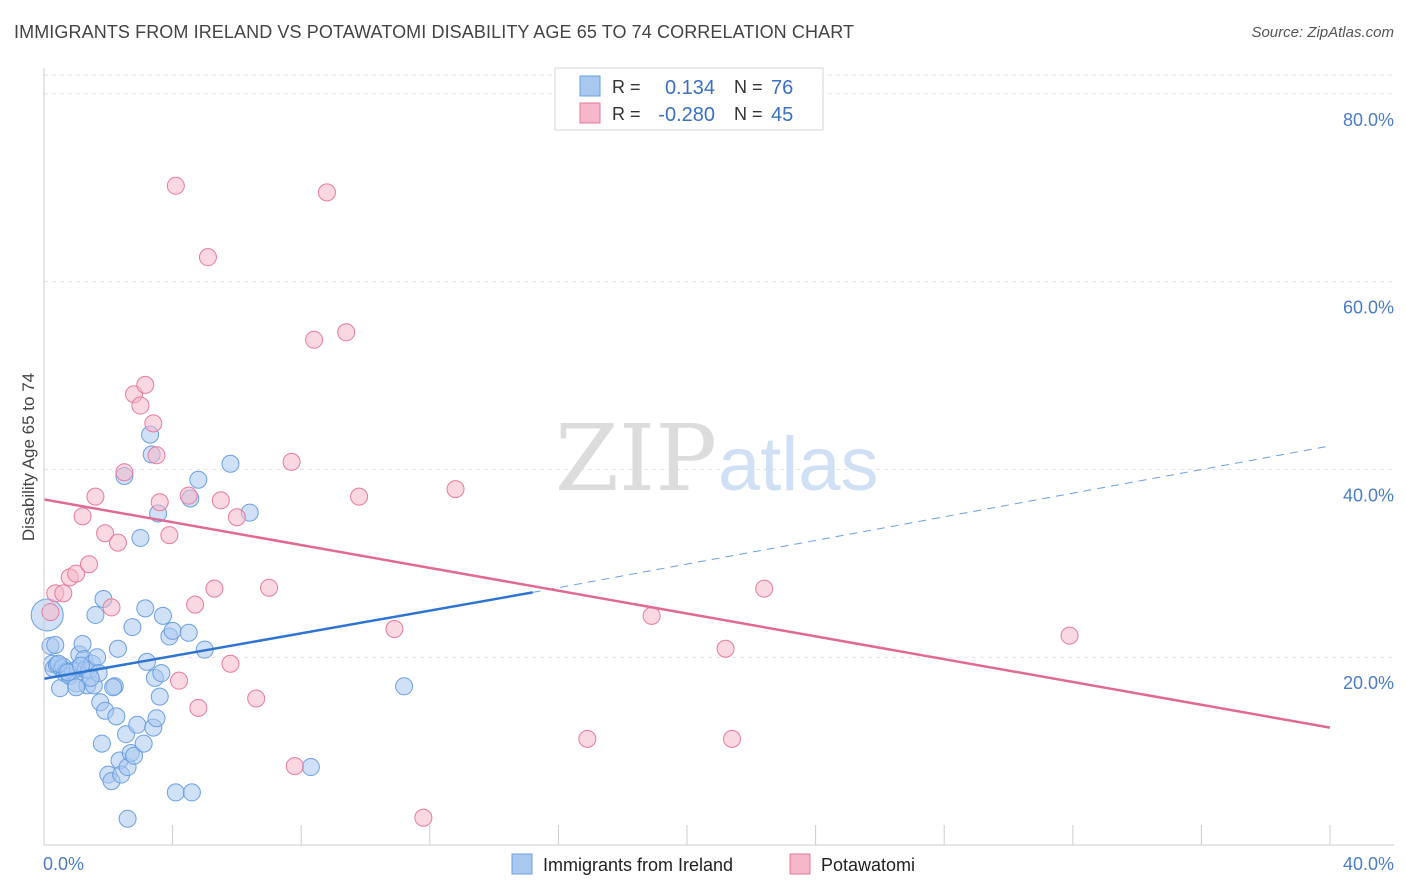  I want to click on source-label: Source: ZipAtlas.com, so click(1322, 32).